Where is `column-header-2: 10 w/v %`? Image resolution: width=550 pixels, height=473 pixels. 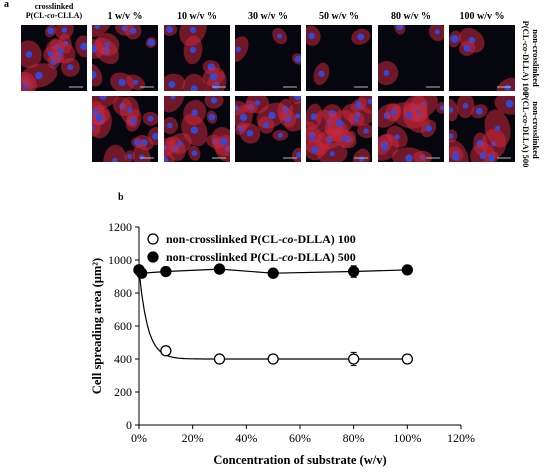 column-header-2: 10 w/v % is located at coordinates (197, 16).